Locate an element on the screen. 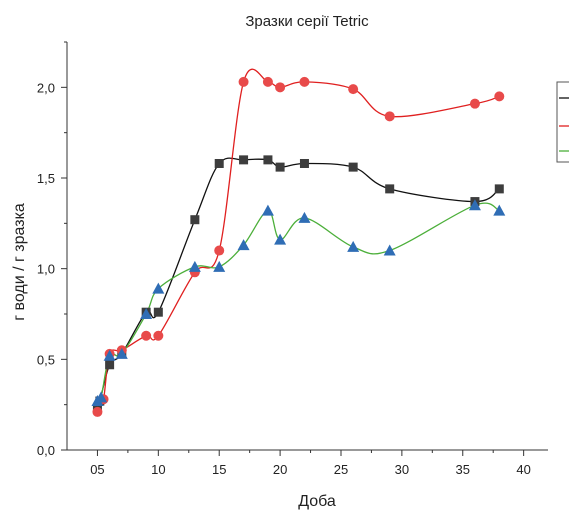 Image resolution: width=569 pixels, height=520 pixels. x-tick-label: 05 is located at coordinates (97, 469).